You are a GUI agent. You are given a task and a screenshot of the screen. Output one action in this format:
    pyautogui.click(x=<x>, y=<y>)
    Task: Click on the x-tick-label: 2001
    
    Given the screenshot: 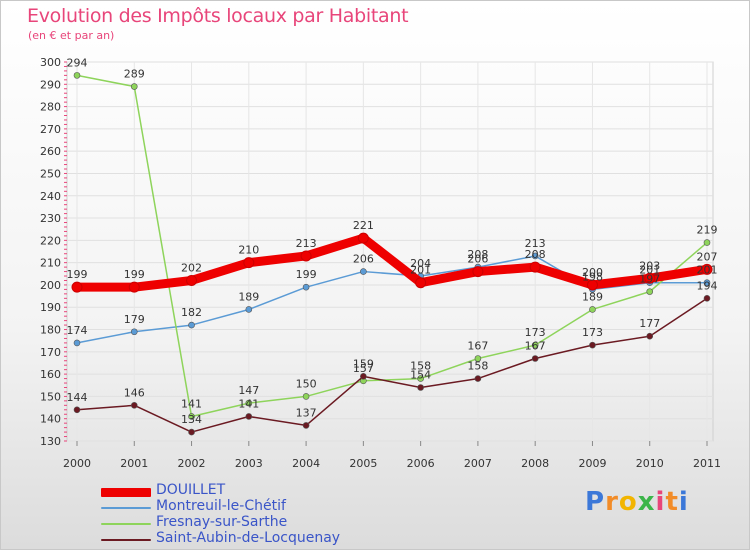 What is the action you would take?
    pyautogui.click(x=134, y=463)
    